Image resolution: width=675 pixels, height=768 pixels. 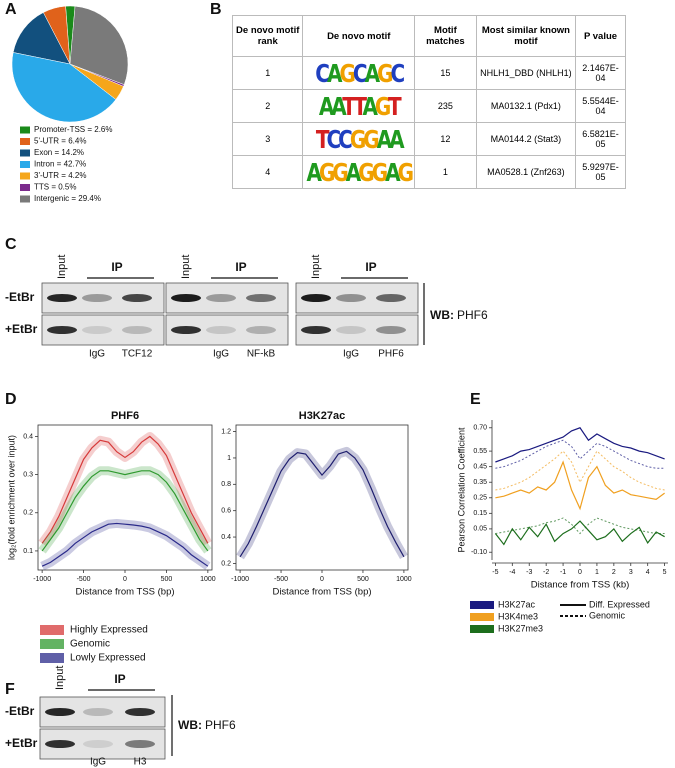 I want to click on motif-cell: AGGAGGAG, so click(x=359, y=172).